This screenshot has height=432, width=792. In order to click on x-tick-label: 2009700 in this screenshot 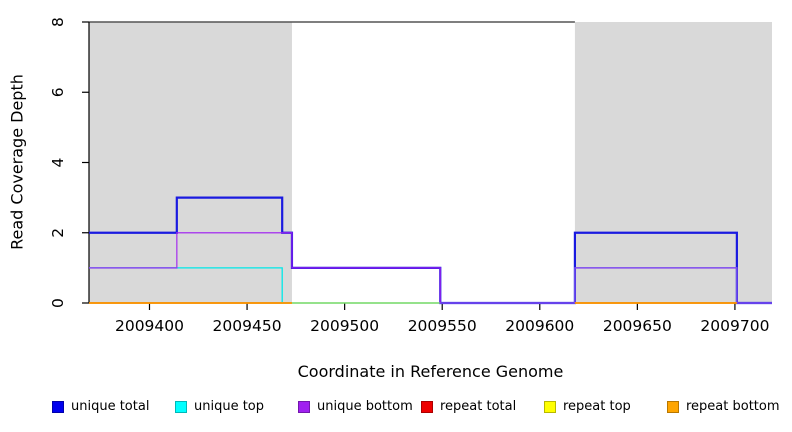, I will do `click(734, 326)`.